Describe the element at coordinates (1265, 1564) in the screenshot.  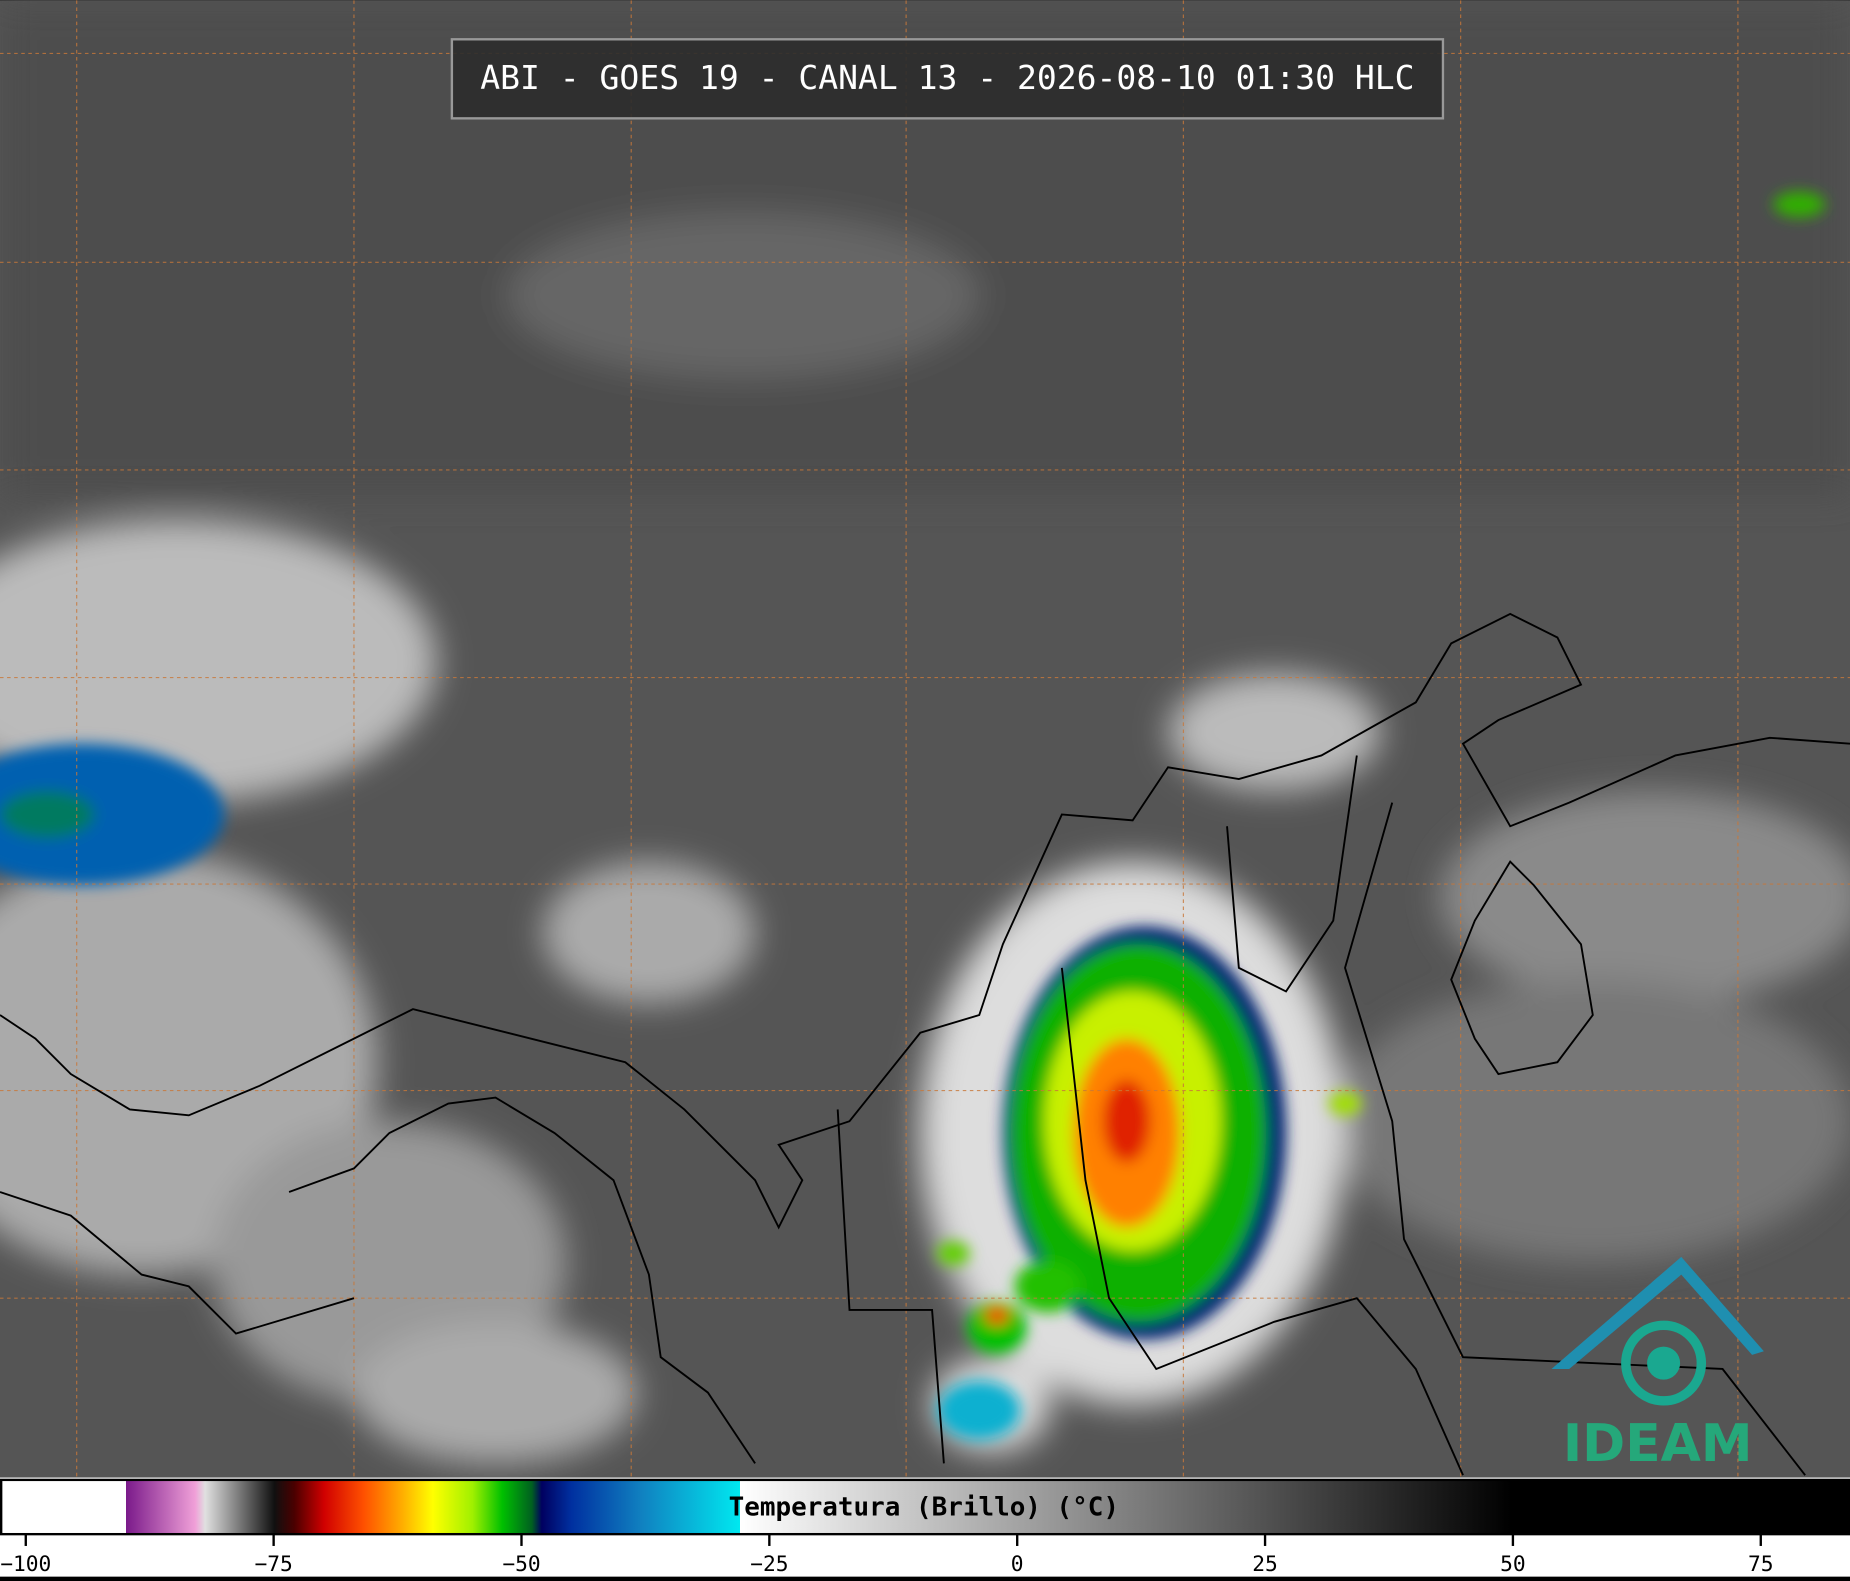
I see `tick-label: 25` at that location.